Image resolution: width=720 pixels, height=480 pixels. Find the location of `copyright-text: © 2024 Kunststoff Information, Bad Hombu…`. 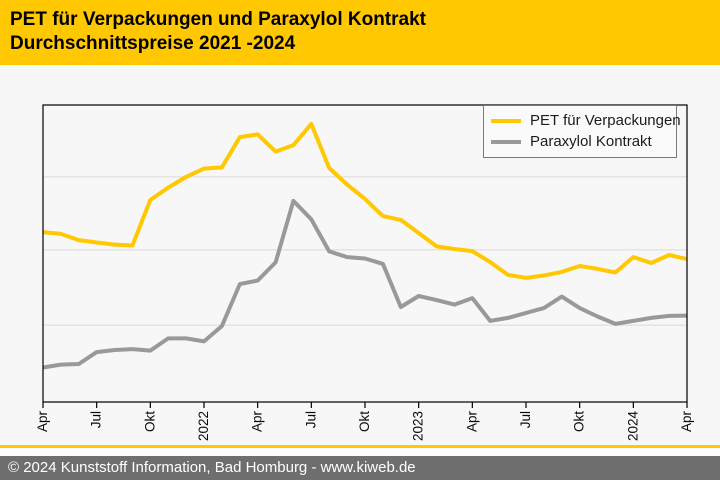

copyright-text: © 2024 Kunststoff Information, Bad Hombu… is located at coordinates (212, 467).